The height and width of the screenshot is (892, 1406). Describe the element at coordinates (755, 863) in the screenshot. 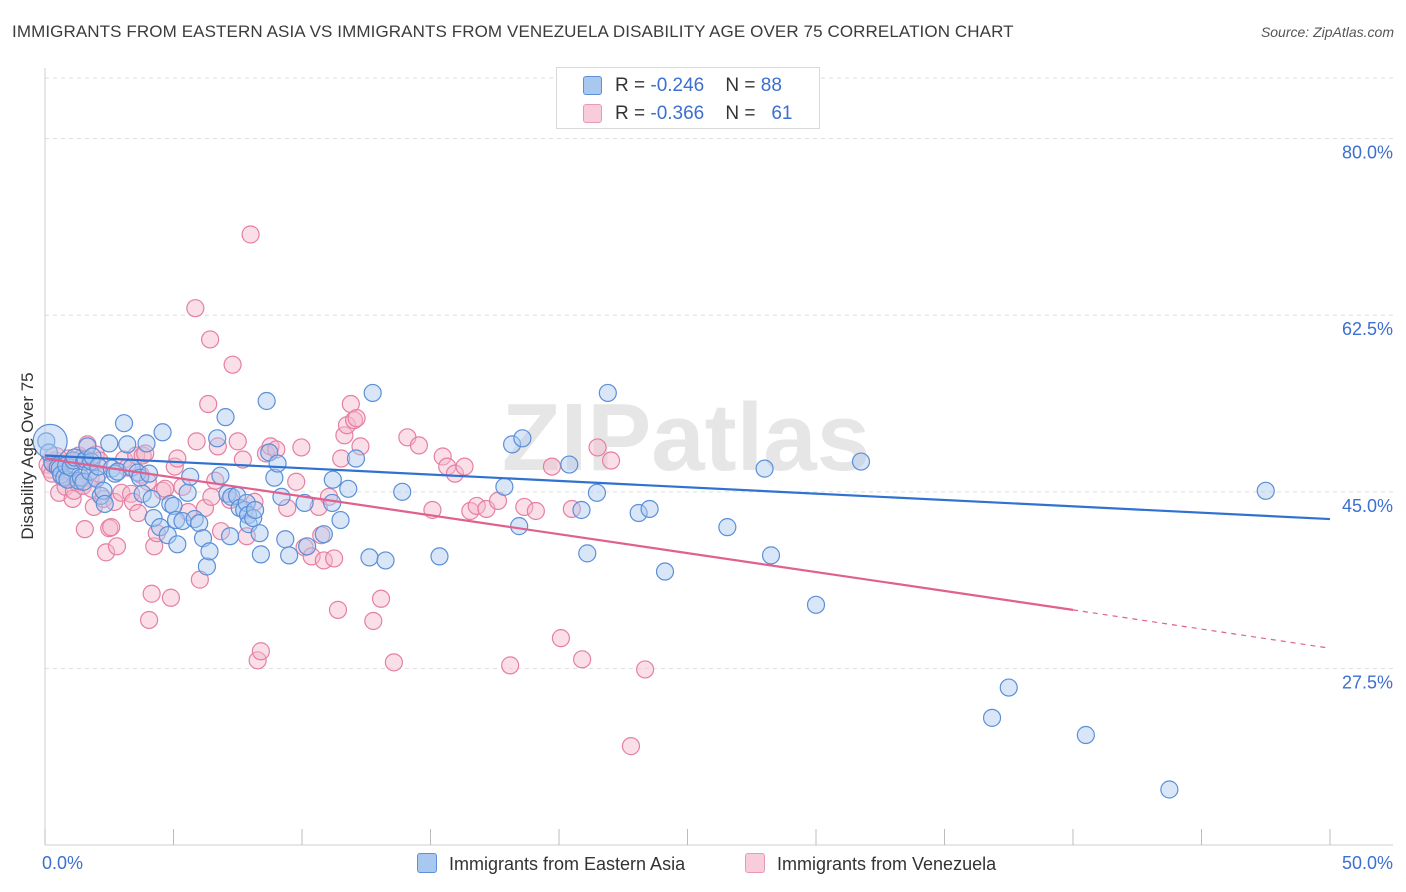

I see `bottom-legend-swatch-pink` at that location.